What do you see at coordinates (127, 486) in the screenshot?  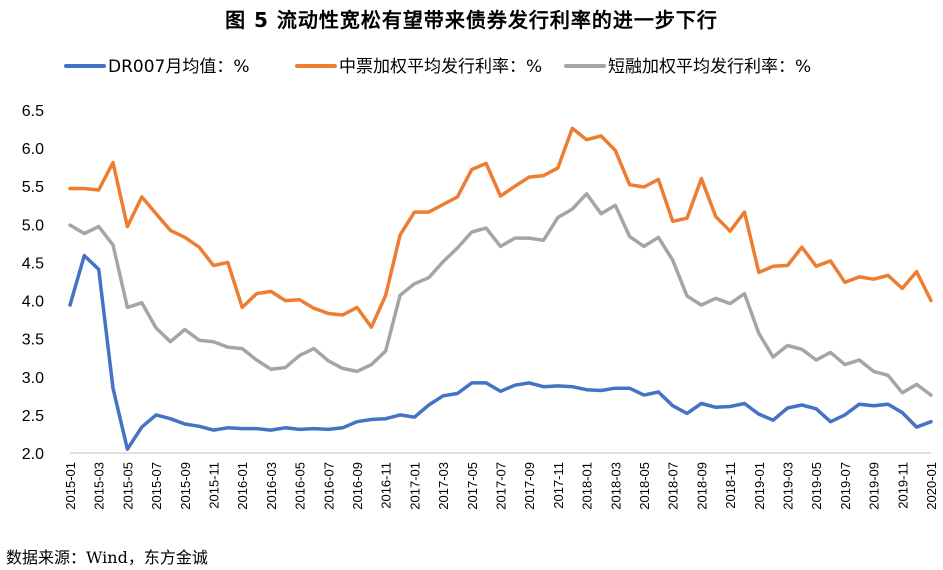 I see `x-tick-label: 2015-05` at bounding box center [127, 486].